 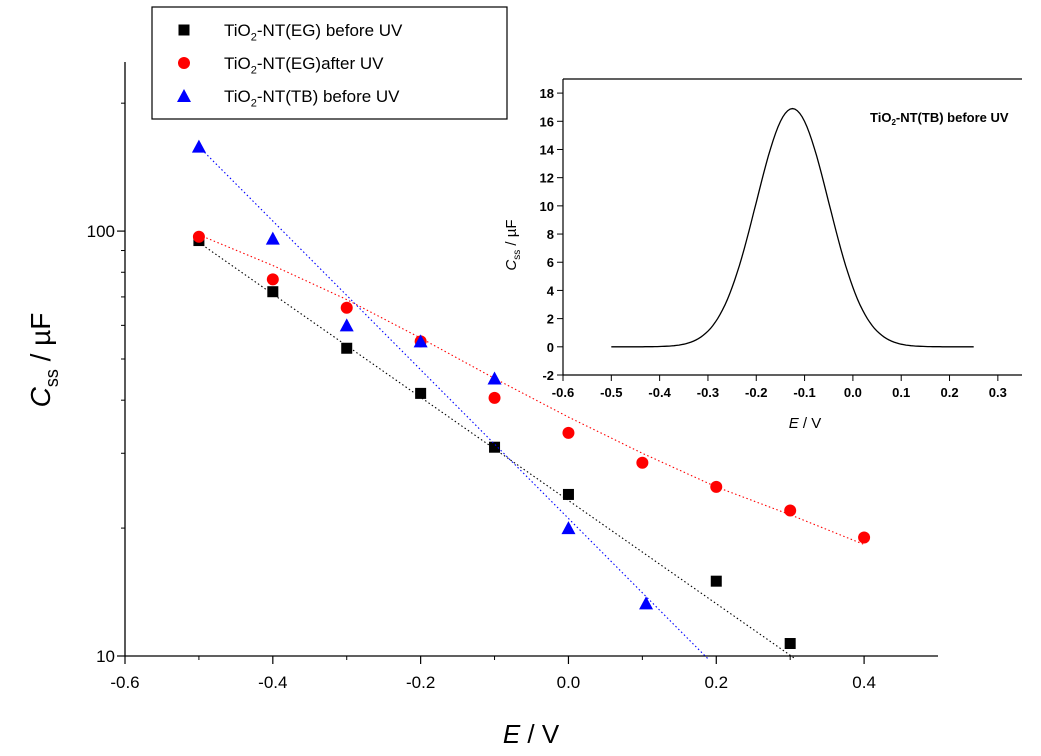 I want to click on inset-x-tick-label: -0.1, so click(x=804, y=392).